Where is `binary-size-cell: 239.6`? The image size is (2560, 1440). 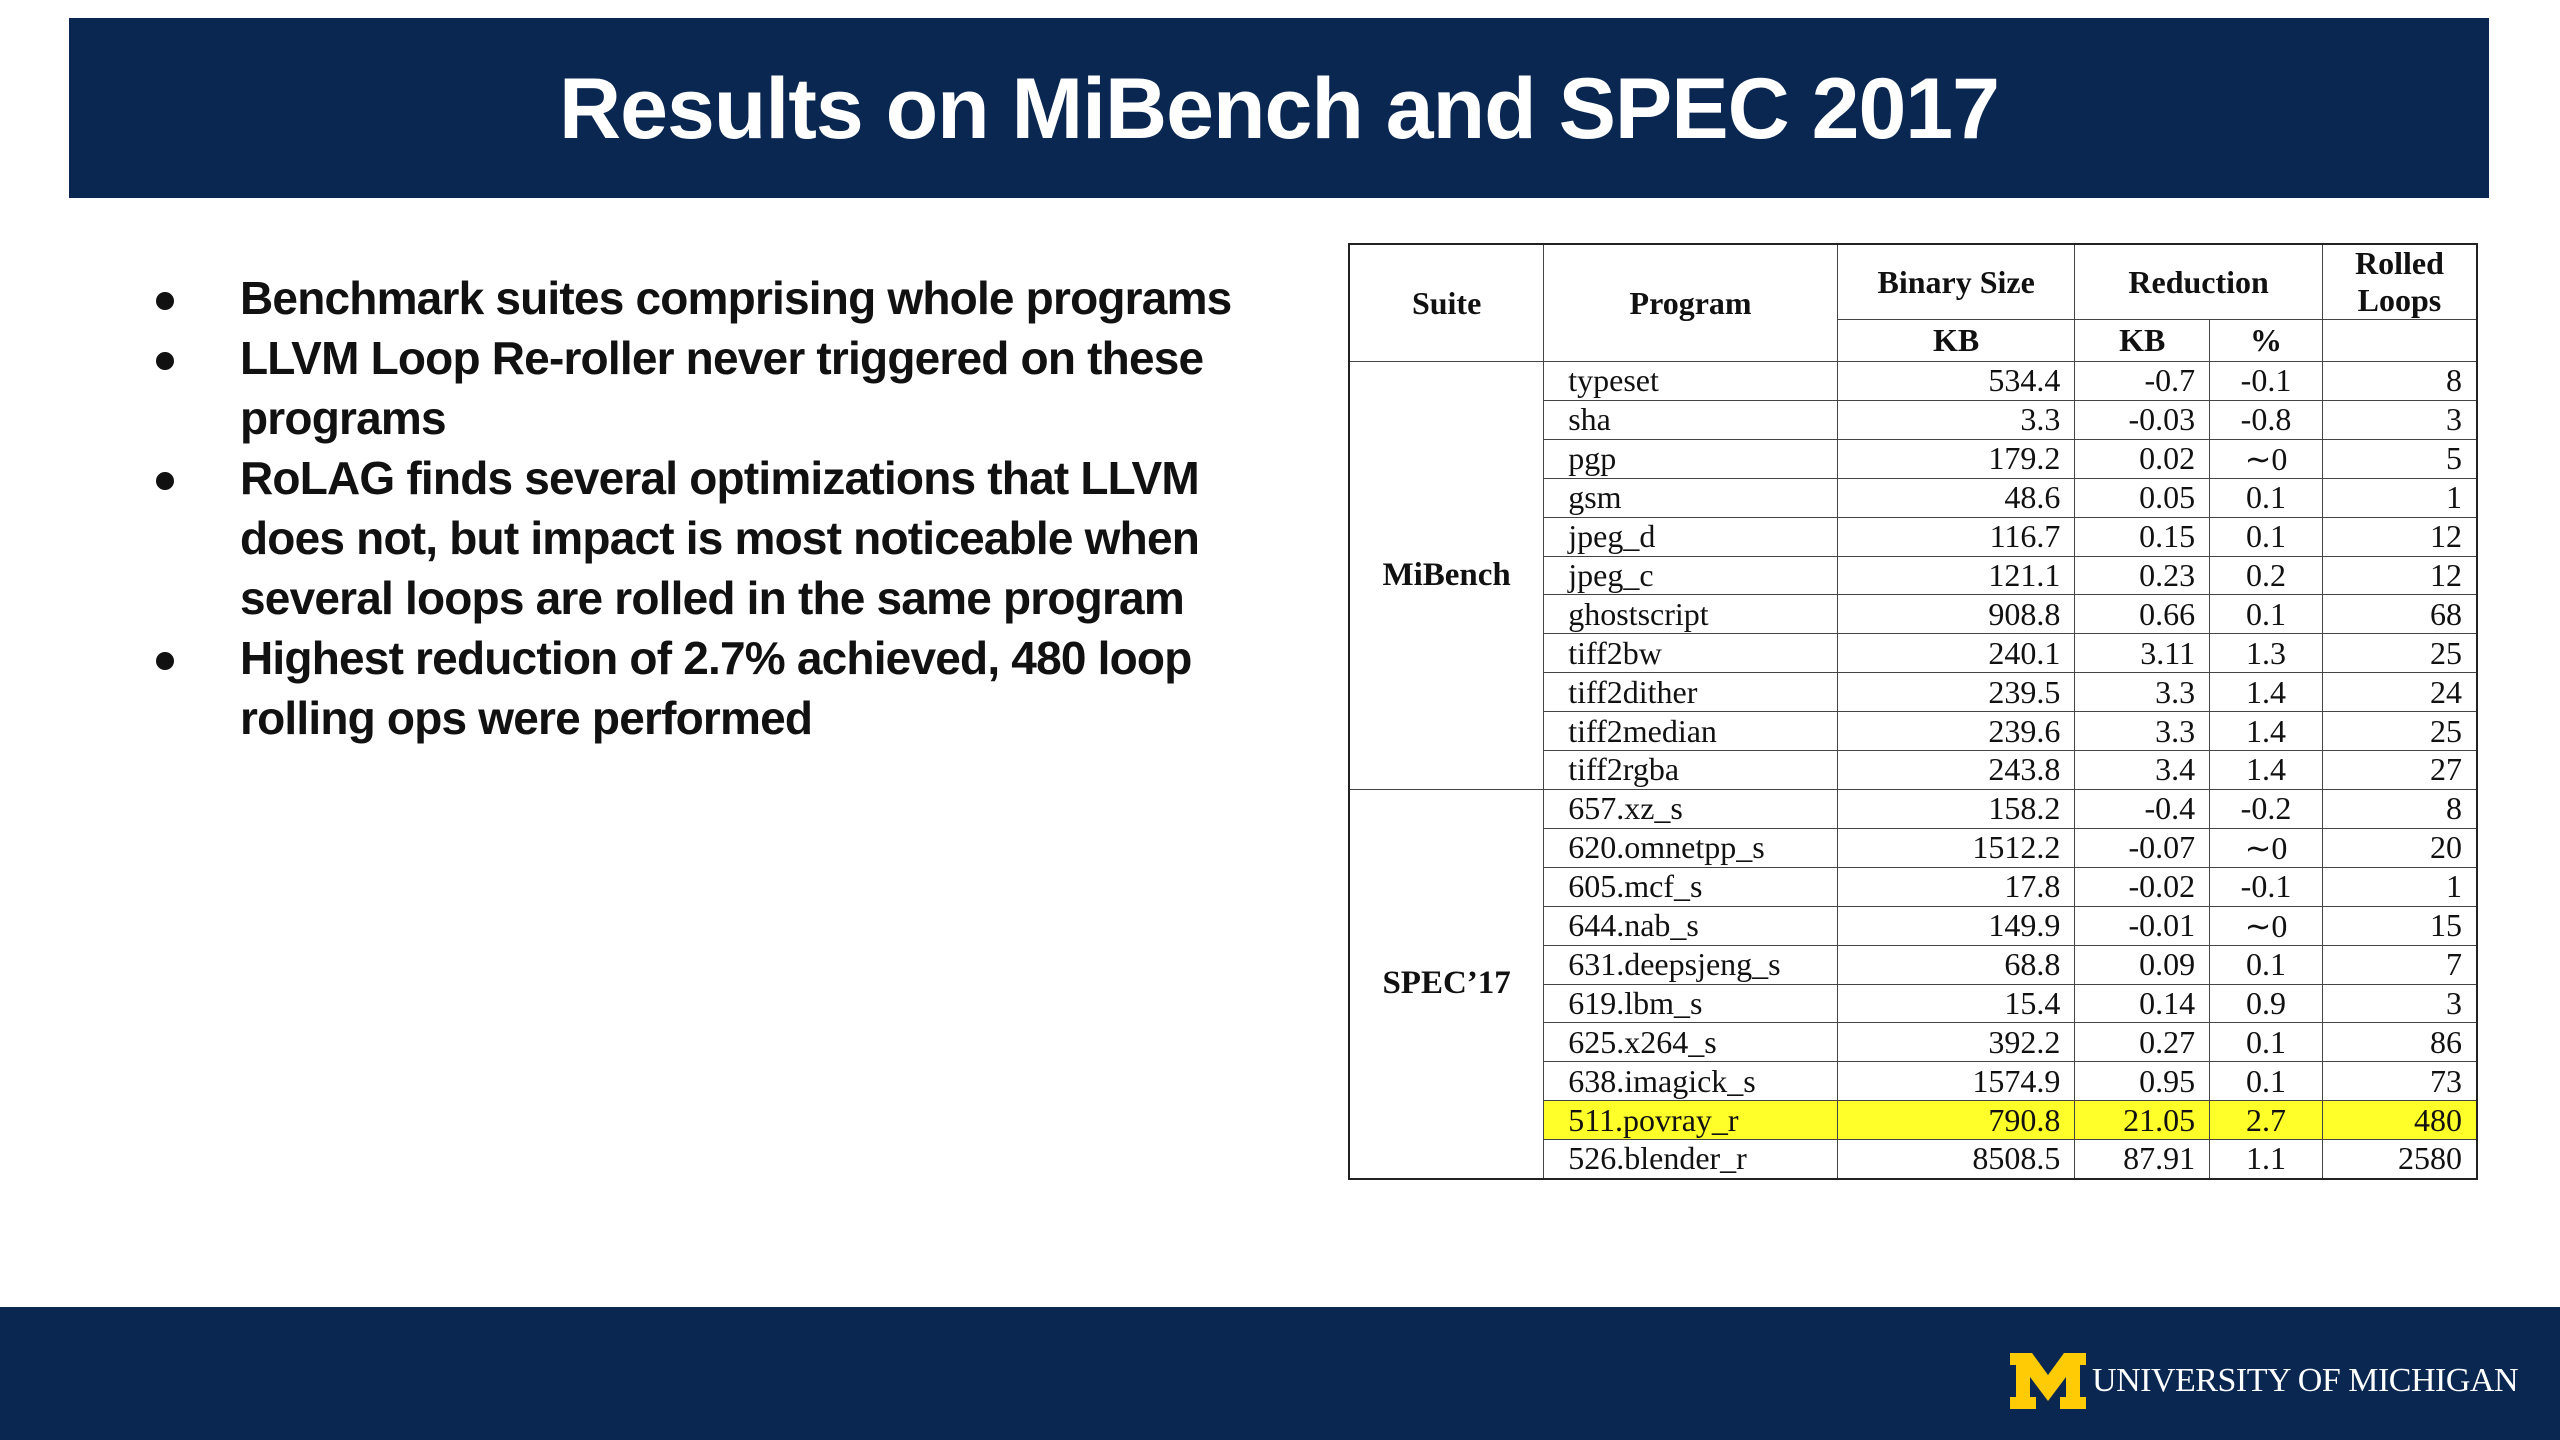
binary-size-cell: 239.6 is located at coordinates (1956, 731).